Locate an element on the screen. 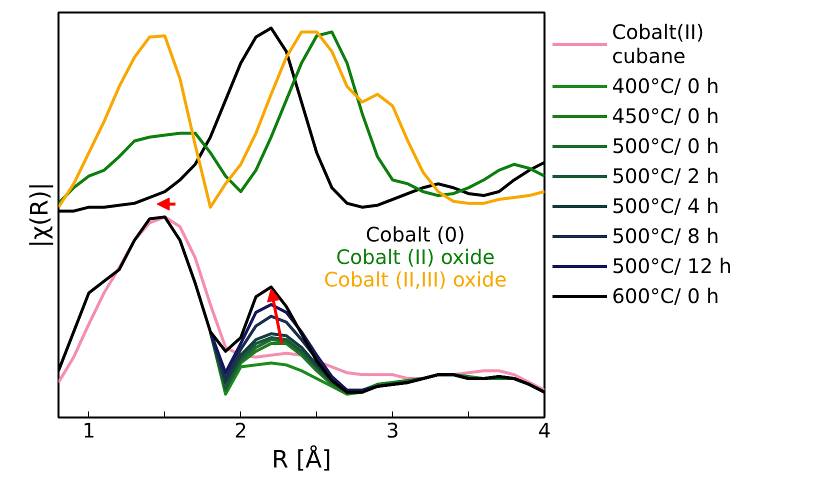  legend-label: 500°C/ 12 h is located at coordinates (672, 266).